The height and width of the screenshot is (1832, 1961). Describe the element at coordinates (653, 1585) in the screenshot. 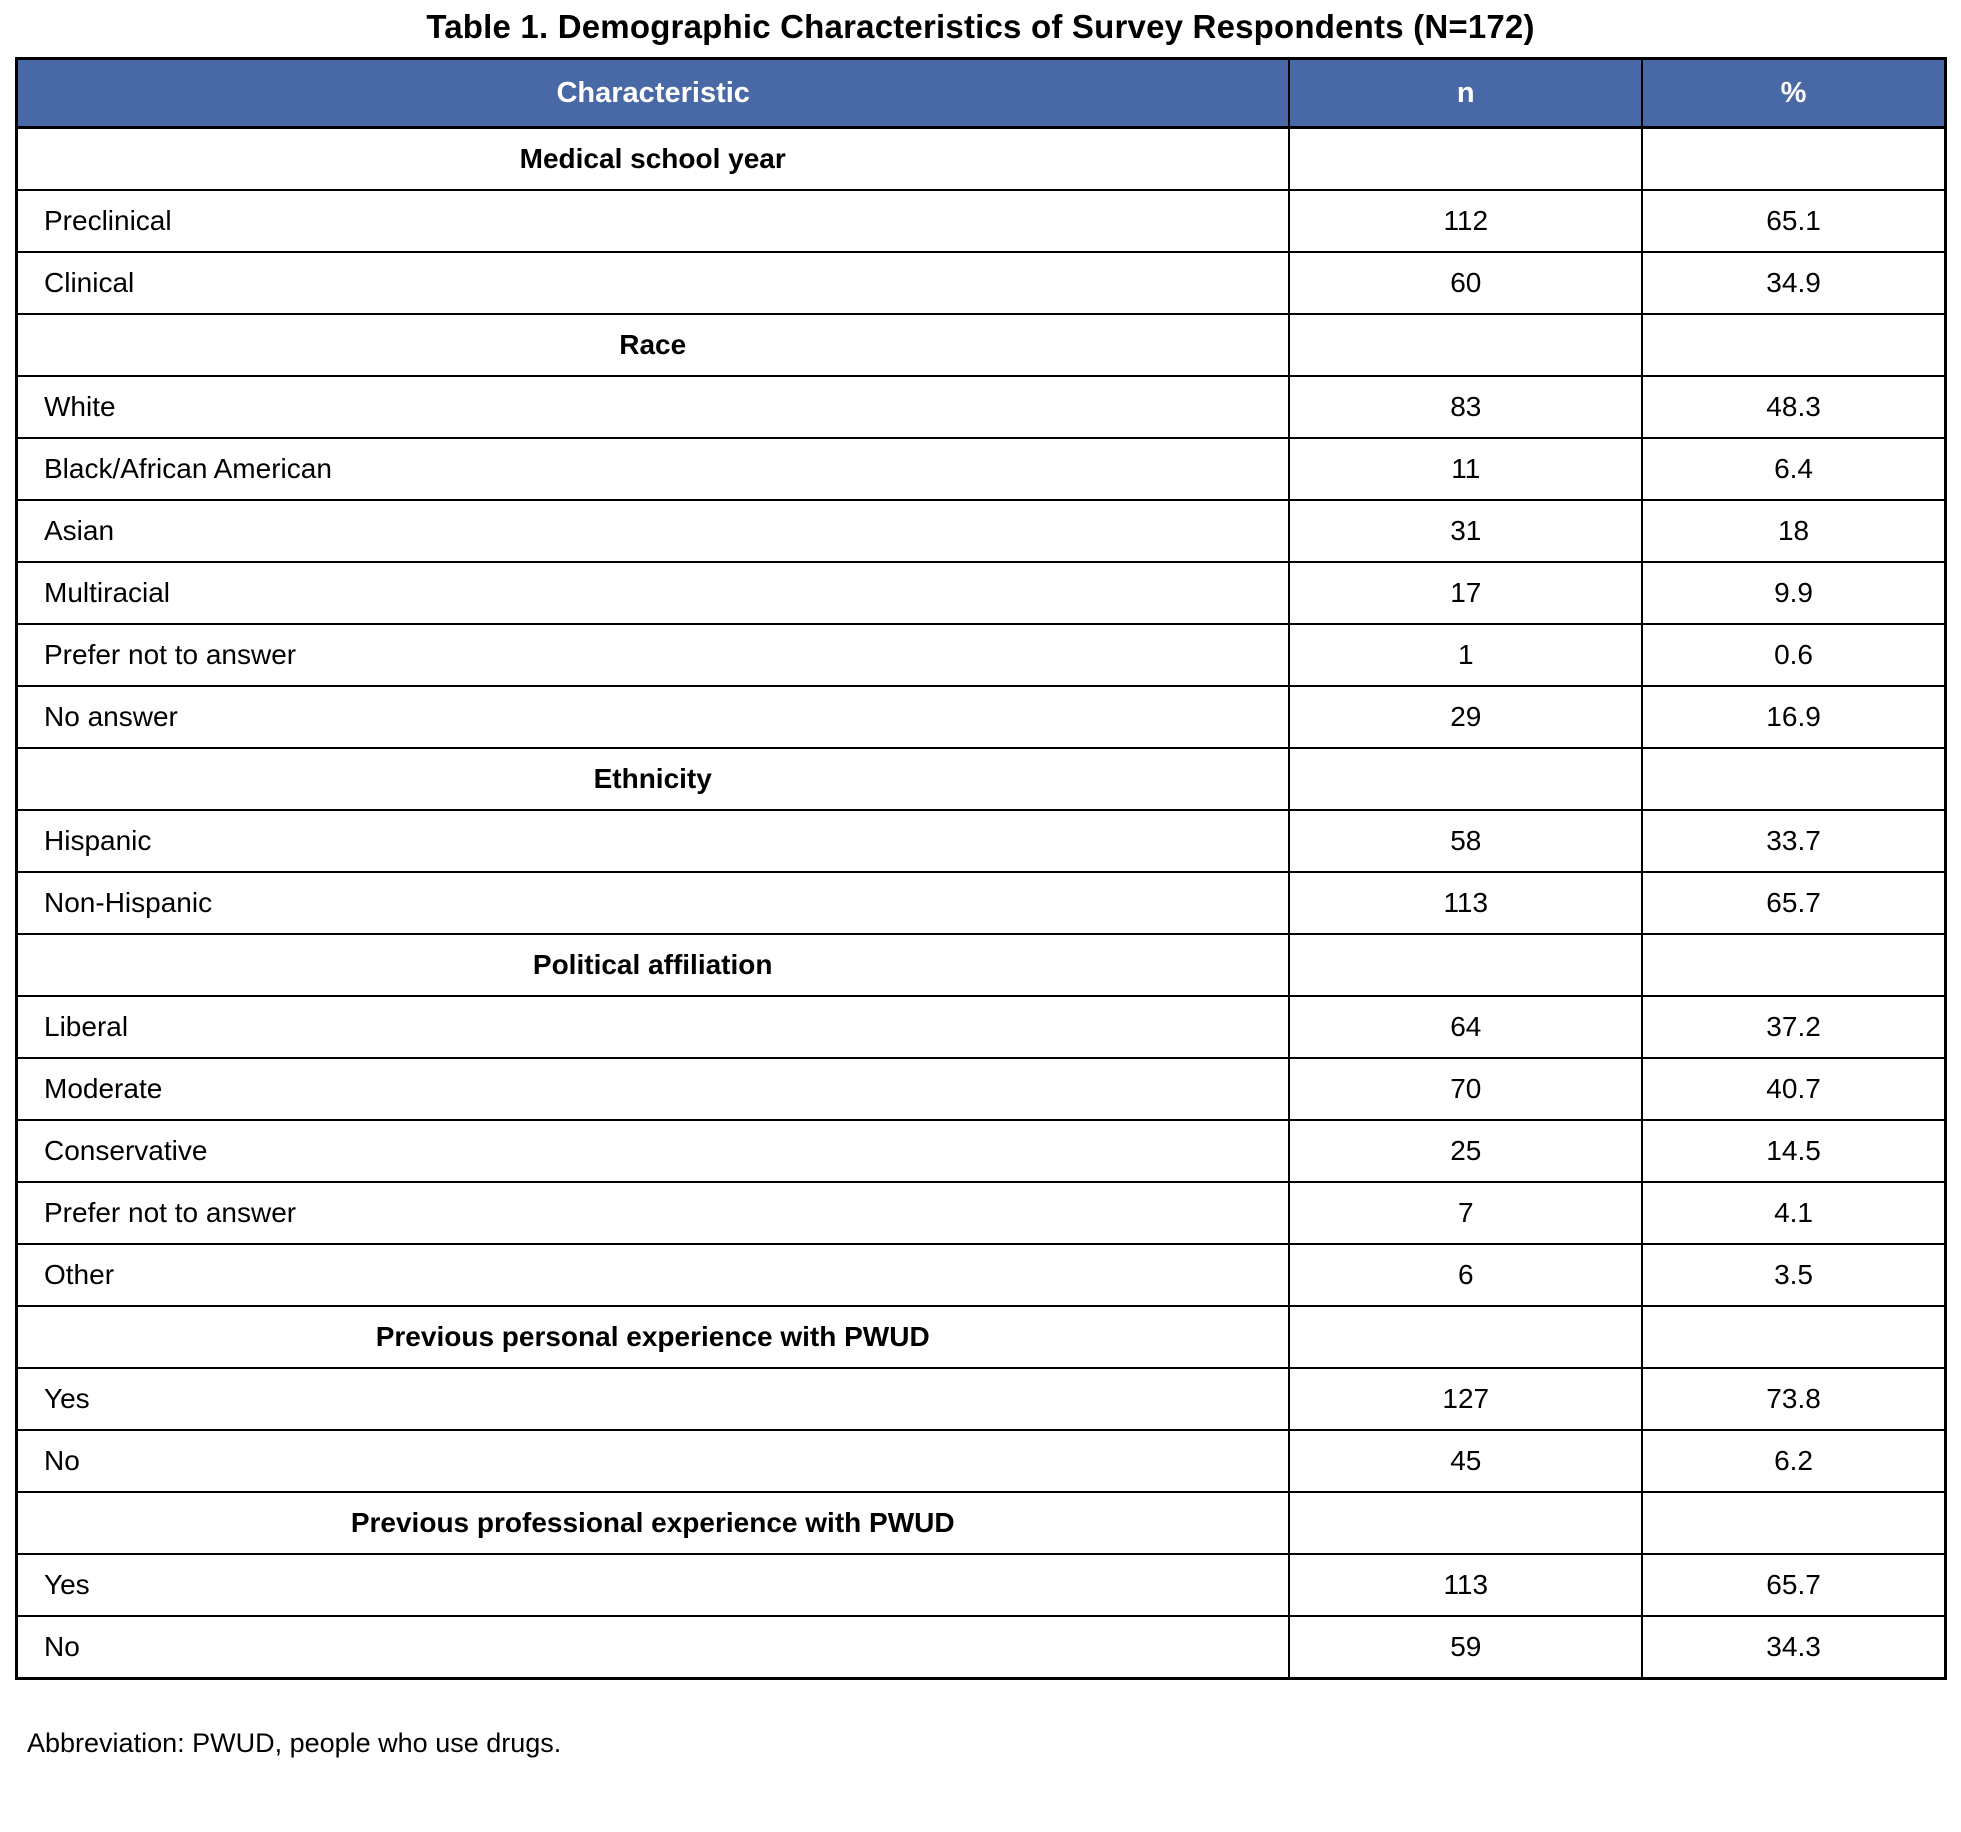

I see `characteristic-cell: Yes` at that location.